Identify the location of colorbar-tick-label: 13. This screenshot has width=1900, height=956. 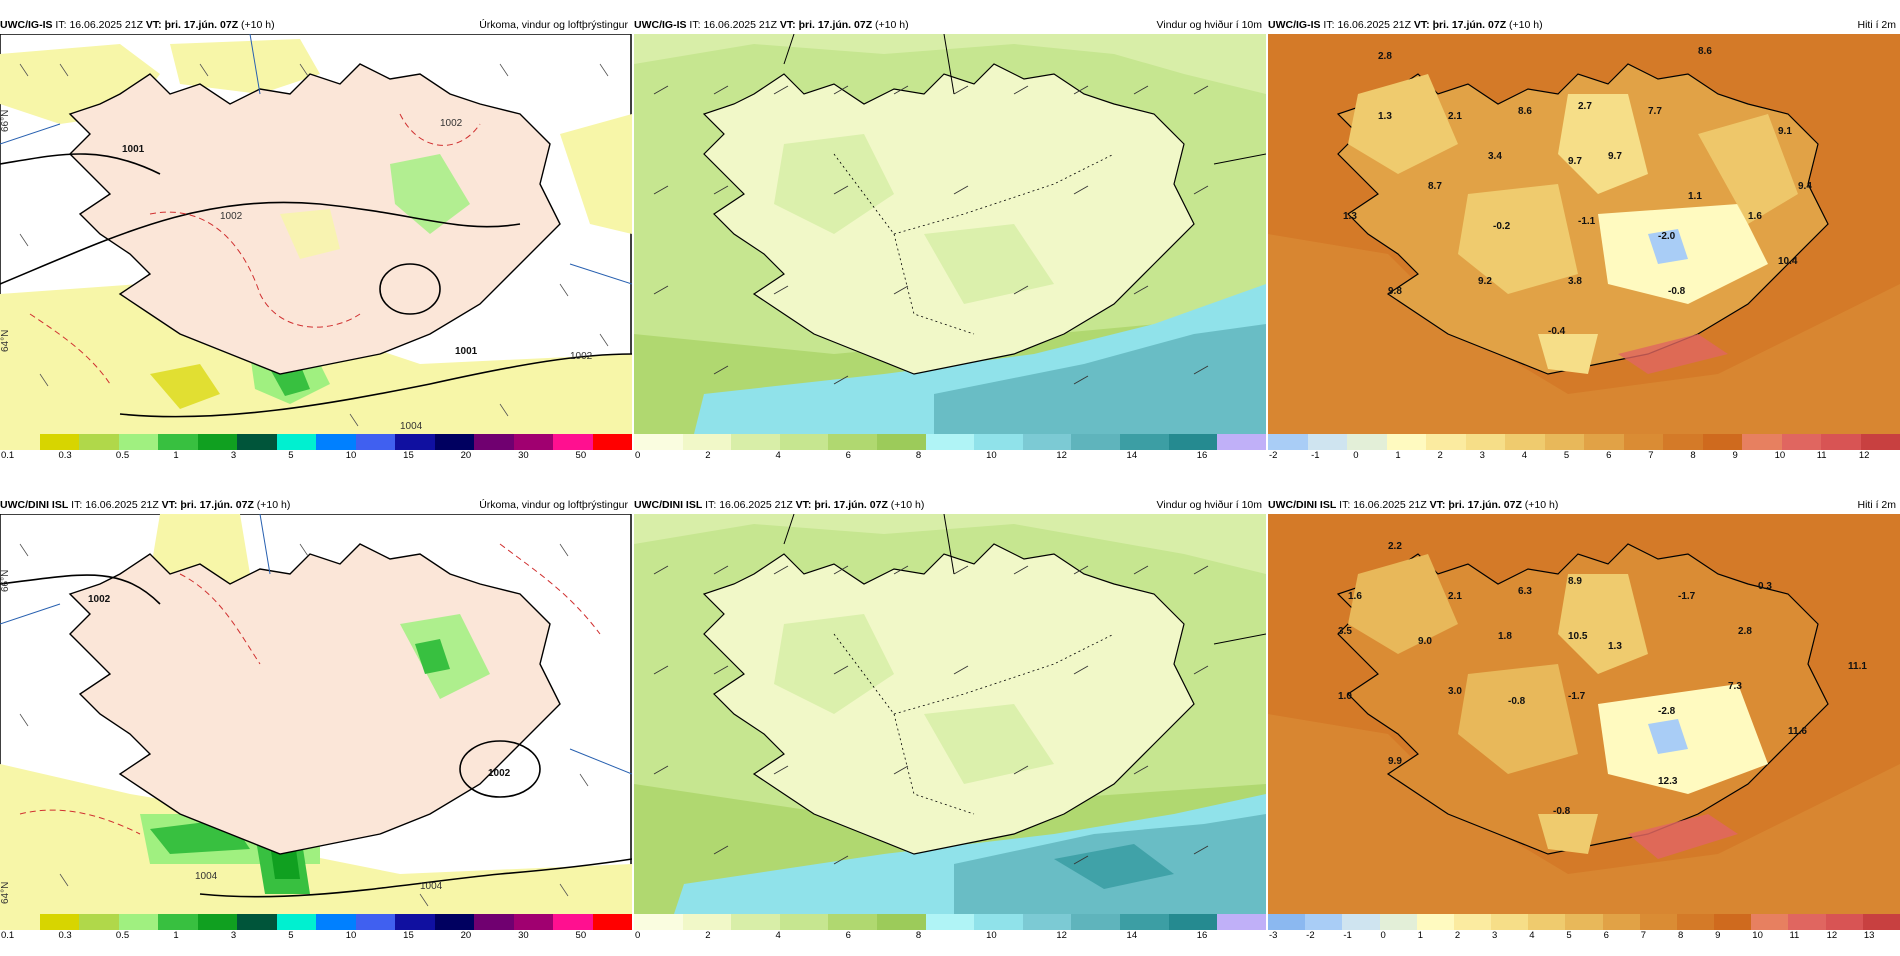
(1869, 935).